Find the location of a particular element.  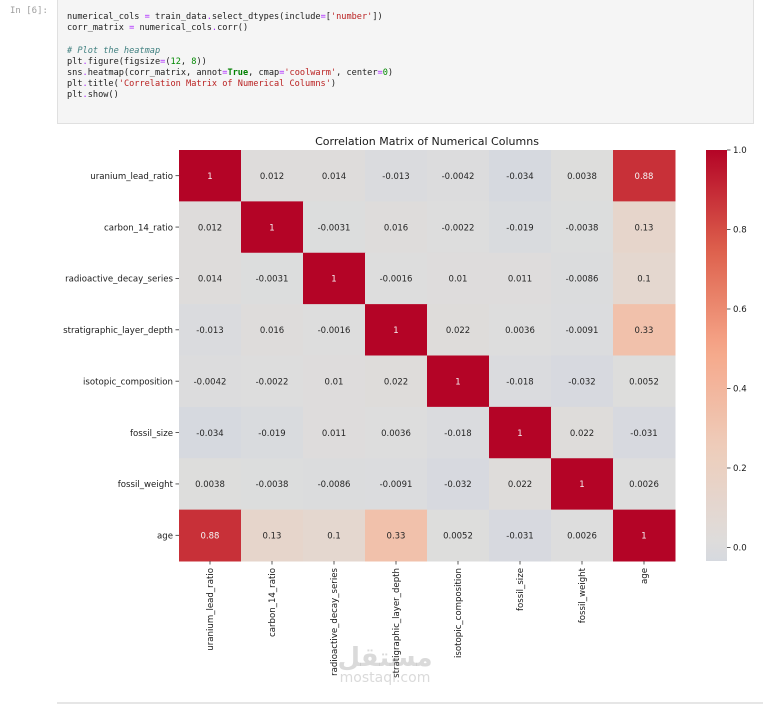

code-token: 'number' is located at coordinates (351, 17).